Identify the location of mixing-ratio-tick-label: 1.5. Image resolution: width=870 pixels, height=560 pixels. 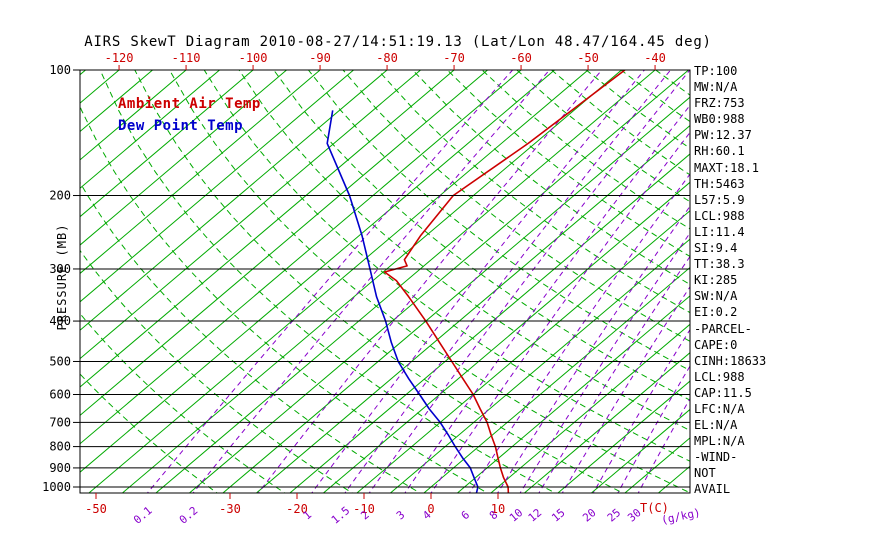
(341, 515).